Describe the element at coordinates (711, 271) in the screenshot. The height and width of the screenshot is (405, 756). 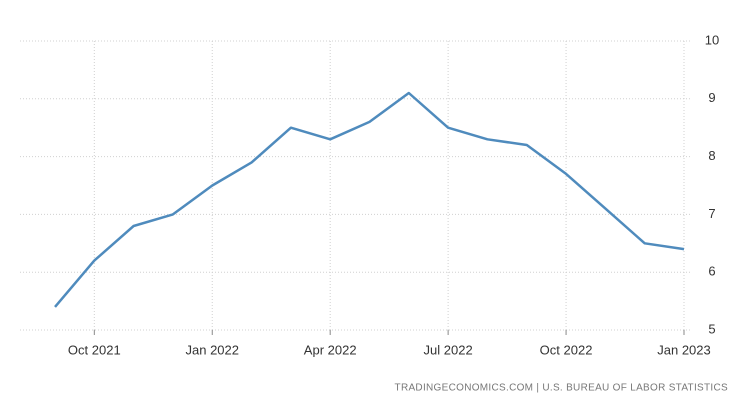
I see `y-tick-label: 6` at that location.